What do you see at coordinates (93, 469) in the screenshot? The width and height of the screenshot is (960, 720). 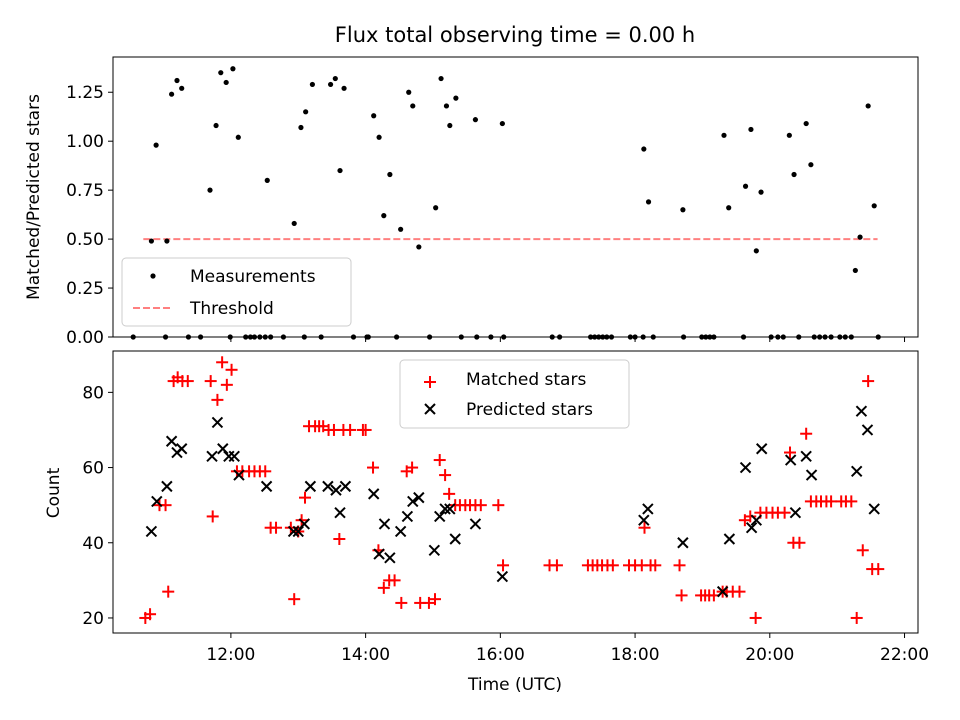 I see `bottom-y-tick-label: 60` at bounding box center [93, 469].